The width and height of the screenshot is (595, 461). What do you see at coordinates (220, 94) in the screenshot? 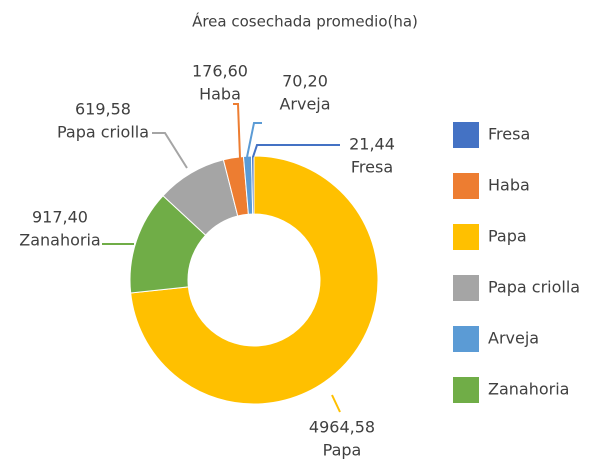
I see `data-label-name: Haba` at bounding box center [220, 94].